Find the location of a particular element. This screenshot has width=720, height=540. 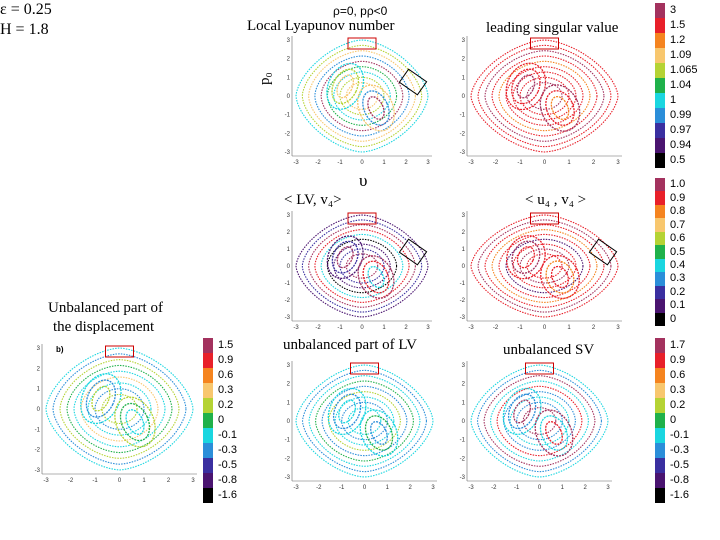

lv-v4-plot: -3 -2 -1 0 1 2 3 3 2 1 0 -1 -2 -3 is located at coordinates (358, 271).